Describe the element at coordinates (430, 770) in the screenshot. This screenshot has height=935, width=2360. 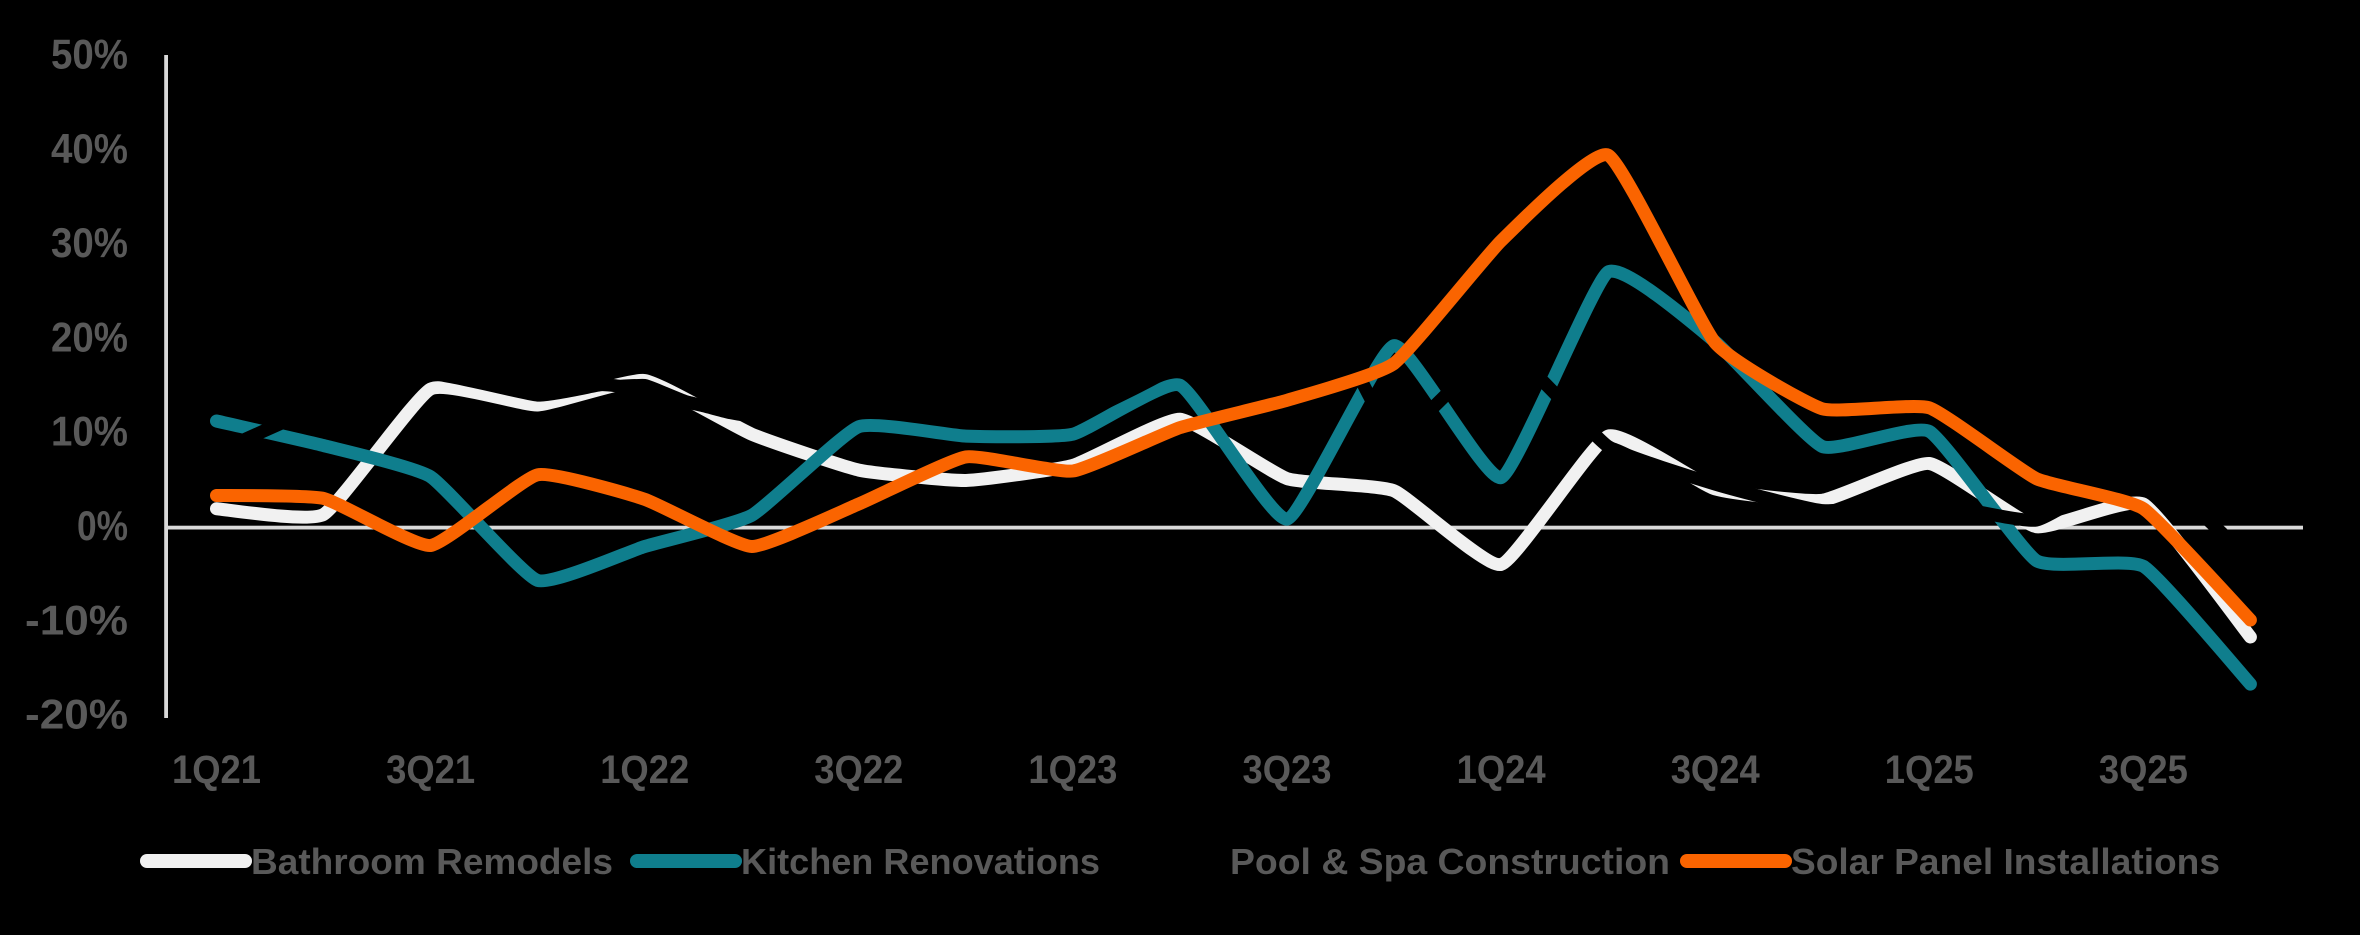
I see `svg-text: 3Q21` at that location.